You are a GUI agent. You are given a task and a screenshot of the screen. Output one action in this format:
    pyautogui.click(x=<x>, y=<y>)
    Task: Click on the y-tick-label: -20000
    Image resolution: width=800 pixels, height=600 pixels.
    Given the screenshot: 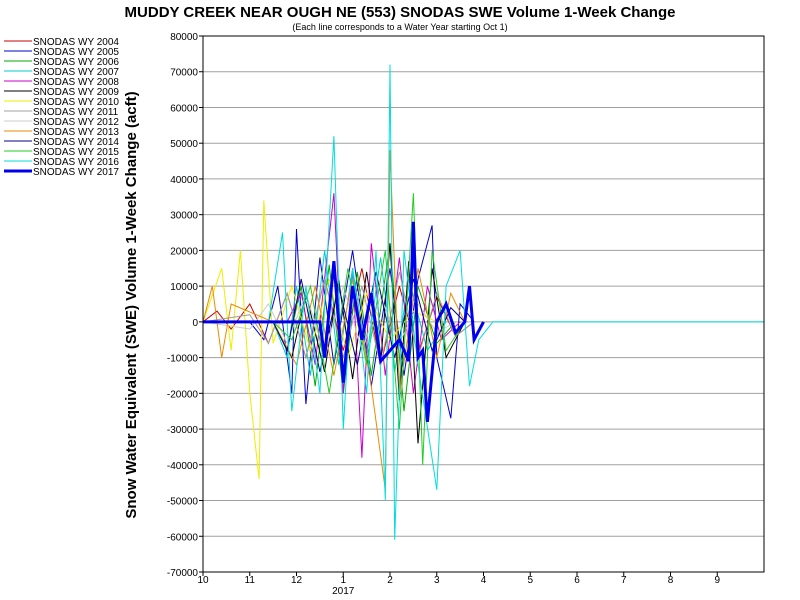 What is the action you would take?
    pyautogui.click(x=183, y=394)
    